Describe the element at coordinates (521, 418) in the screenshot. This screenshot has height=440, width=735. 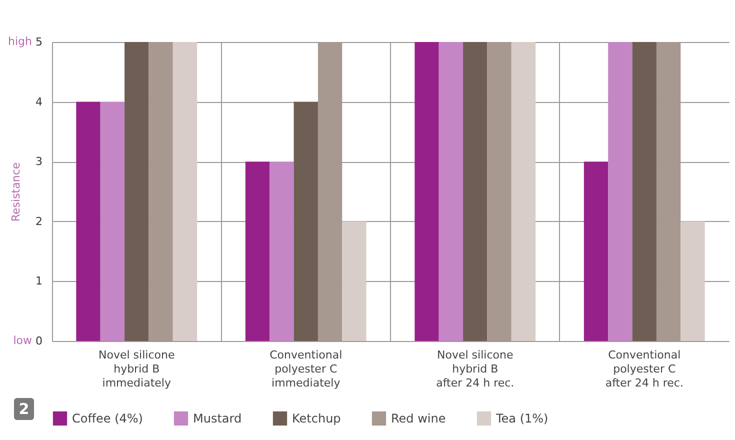
I see `legend-label: Tea (1%)` at that location.